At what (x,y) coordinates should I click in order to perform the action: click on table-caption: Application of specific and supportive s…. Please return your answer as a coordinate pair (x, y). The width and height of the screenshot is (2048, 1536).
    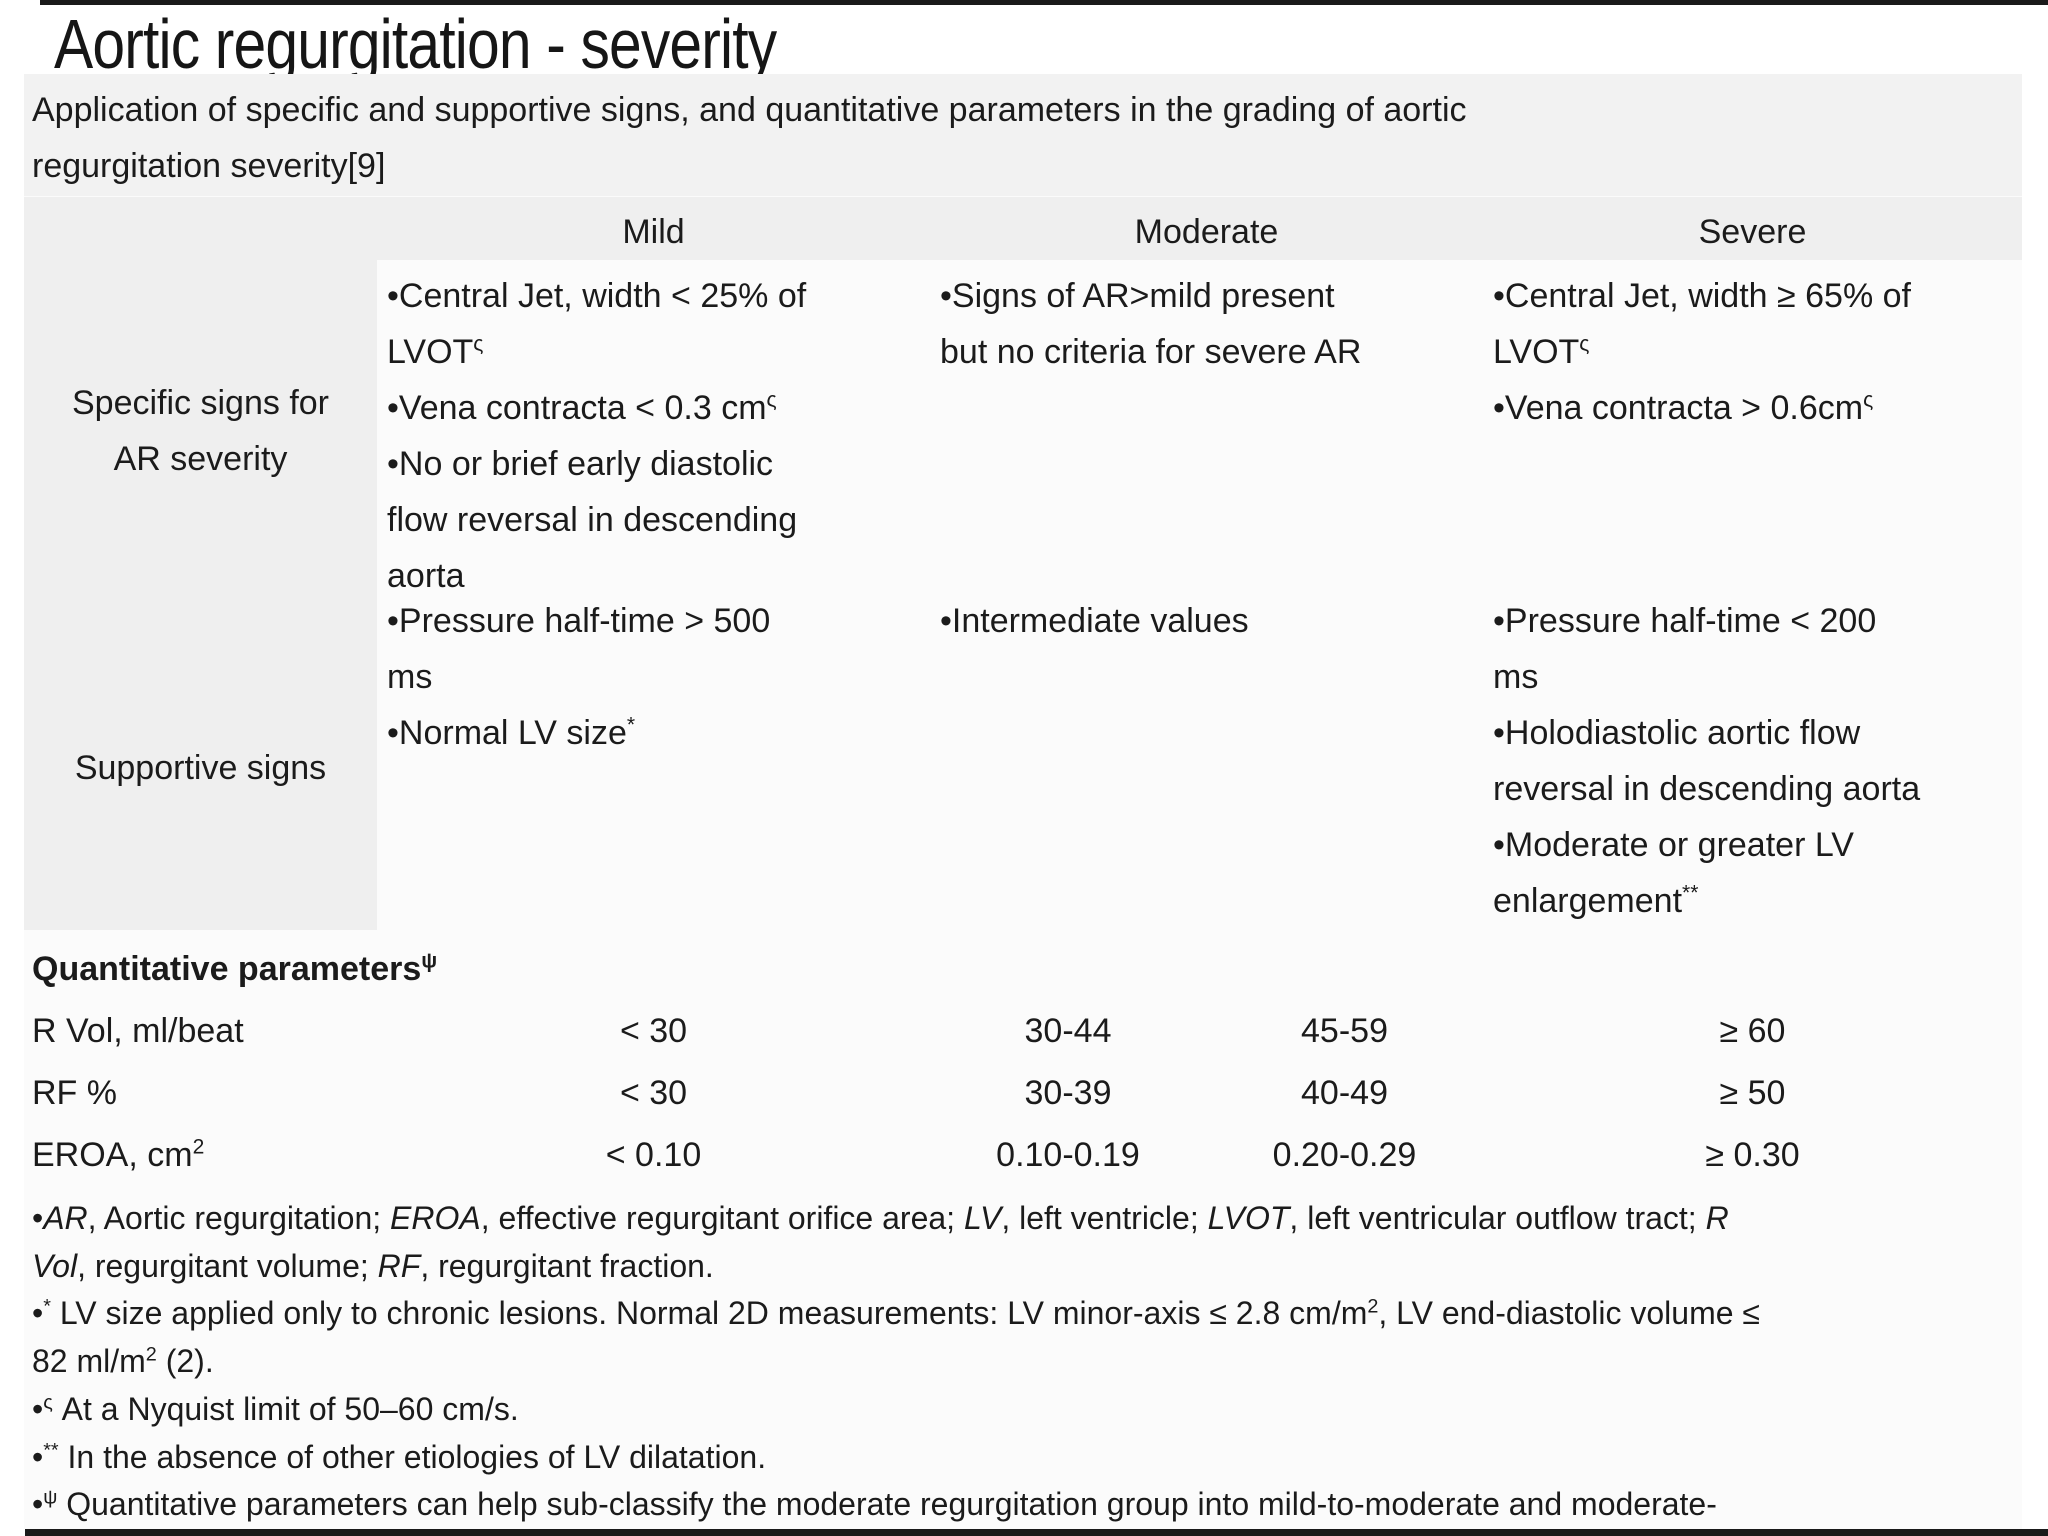
    Looking at the image, I should click on (749, 138).